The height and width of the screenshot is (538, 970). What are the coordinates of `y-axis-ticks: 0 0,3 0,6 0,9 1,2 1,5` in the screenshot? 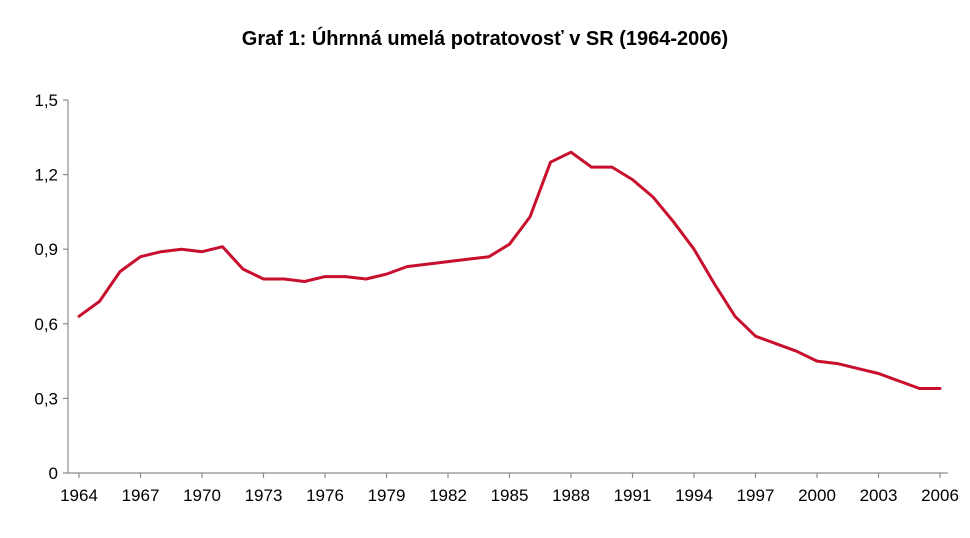 It's located at (51, 287).